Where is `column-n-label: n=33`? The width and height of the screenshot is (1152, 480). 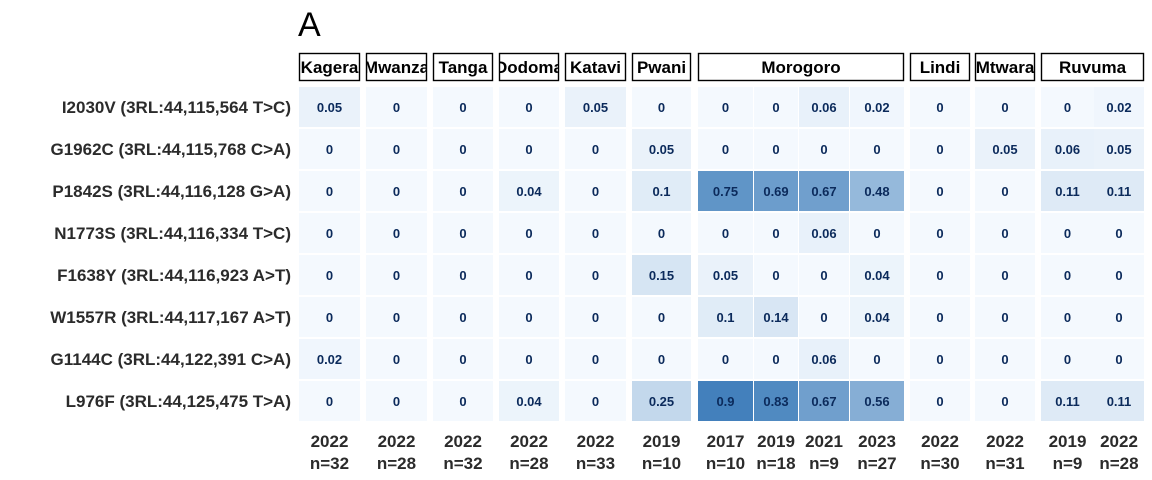 column-n-label: n=33 is located at coordinates (595, 463).